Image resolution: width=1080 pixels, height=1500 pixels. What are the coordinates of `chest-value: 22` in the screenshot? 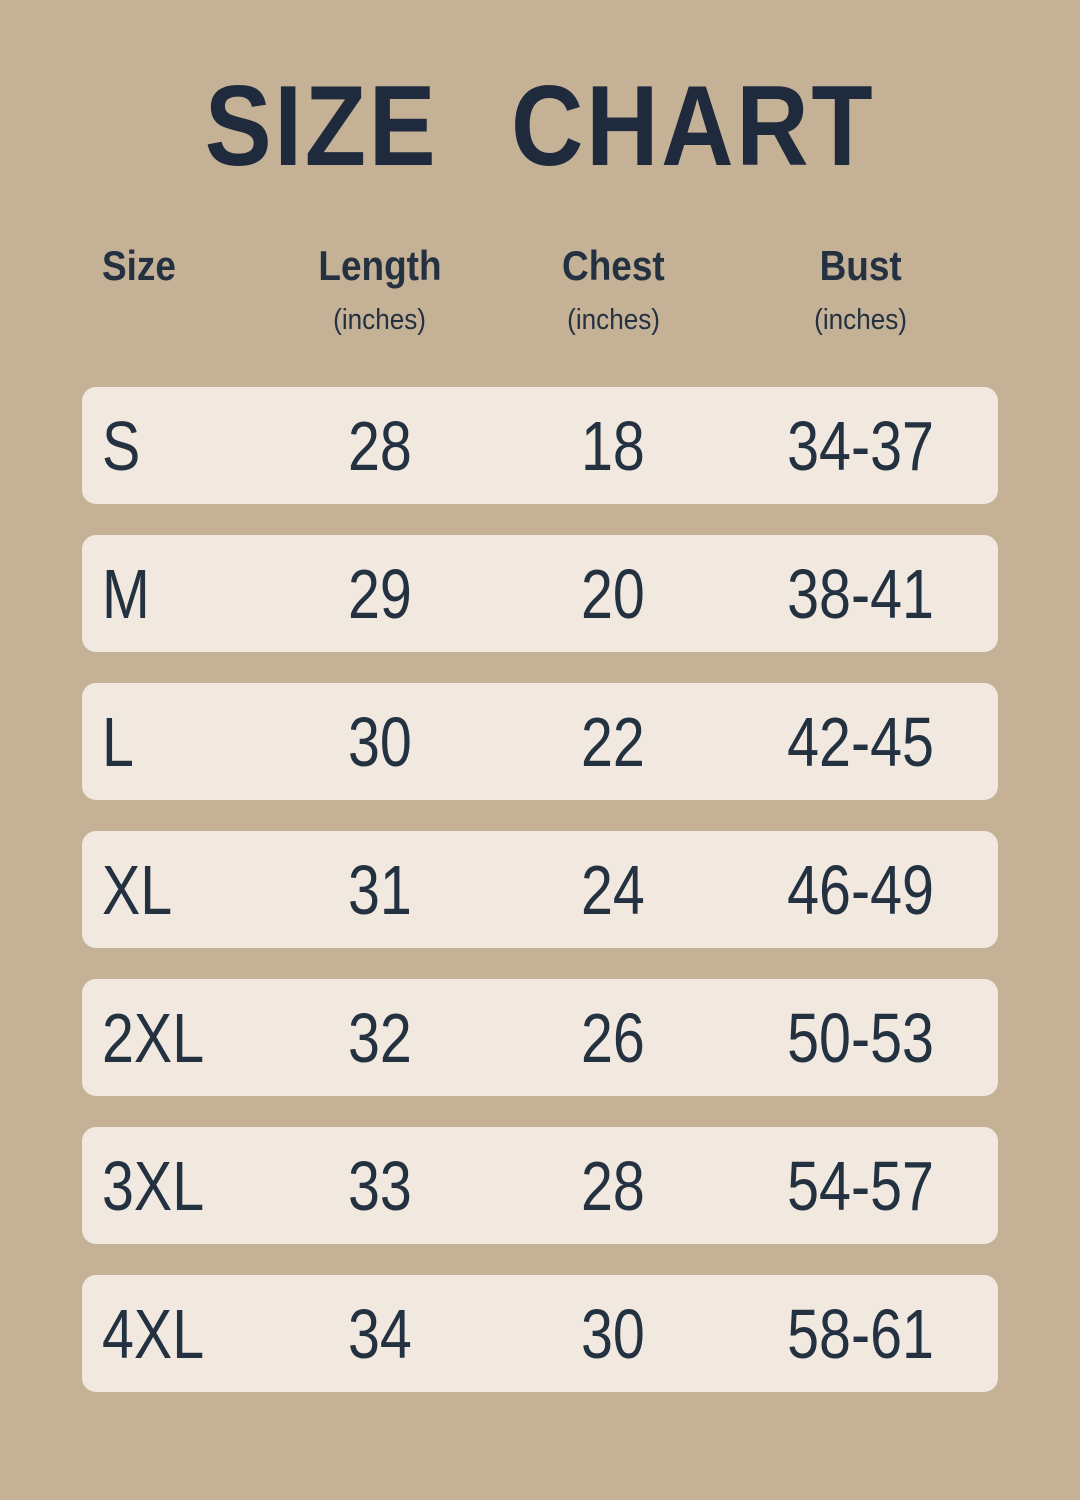 It's located at (613, 741).